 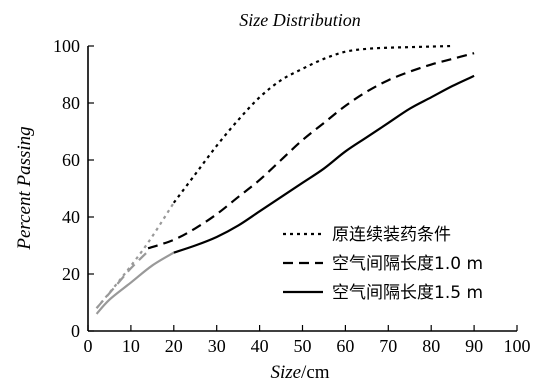 I want to click on x-axis-title: Size/cm, so click(x=299, y=372).